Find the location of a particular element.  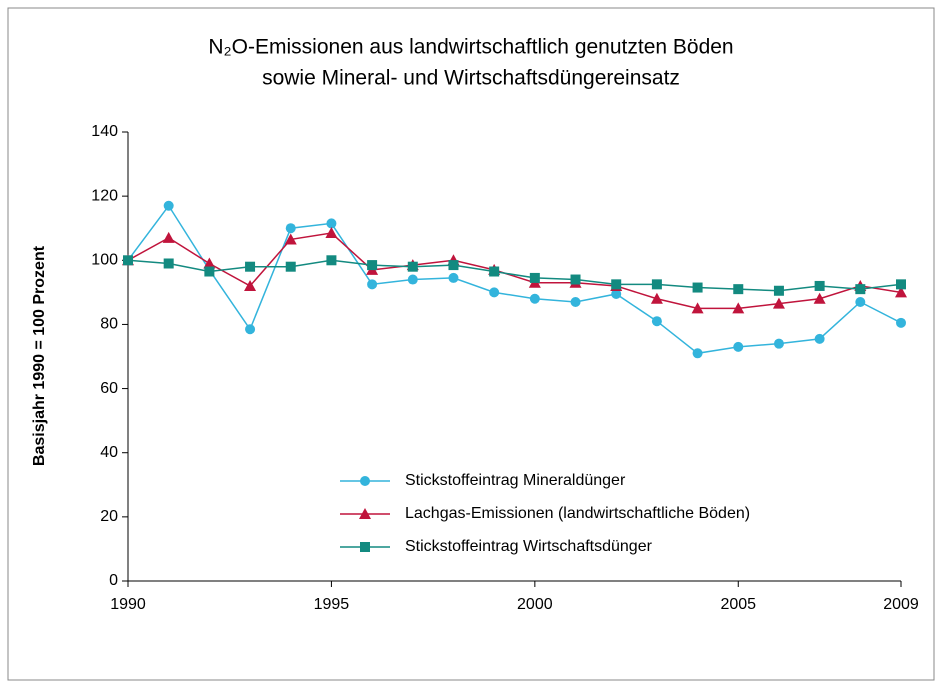

y-axis-label: Basisjahr 1990 = 100 Prozent is located at coordinates (39, 355).